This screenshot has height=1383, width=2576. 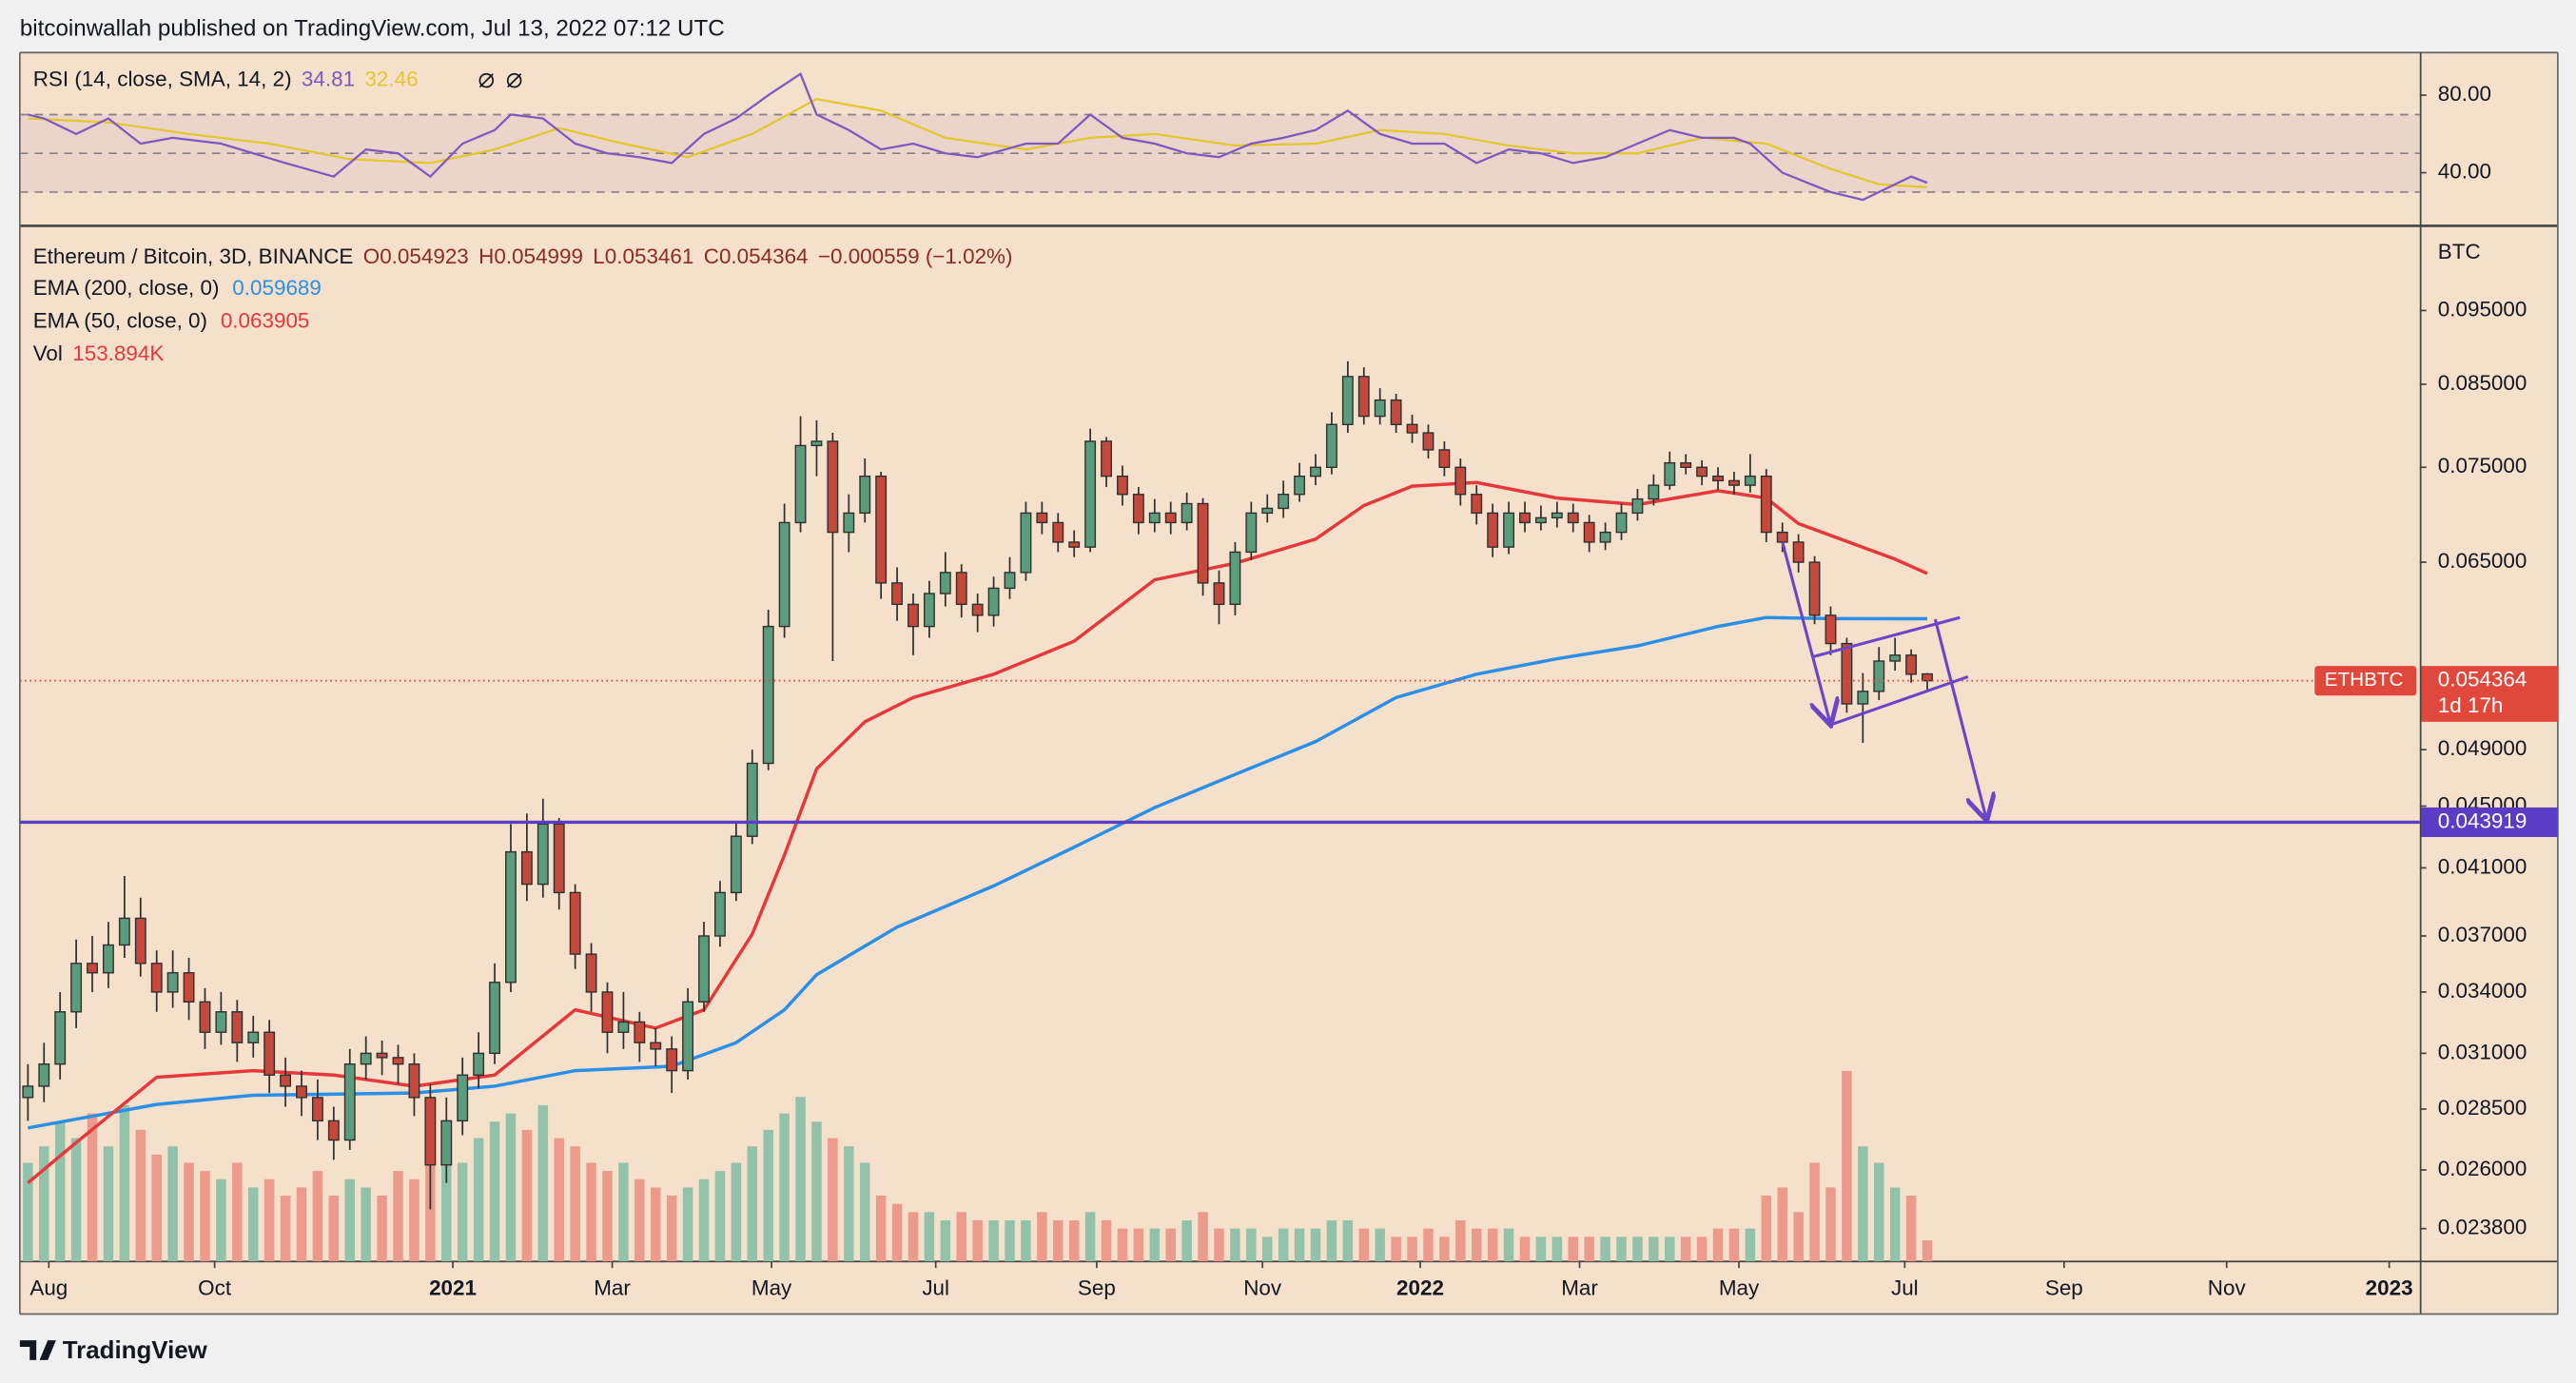 What do you see at coordinates (215, 1287) in the screenshot?
I see `x-tick-label: Oct` at bounding box center [215, 1287].